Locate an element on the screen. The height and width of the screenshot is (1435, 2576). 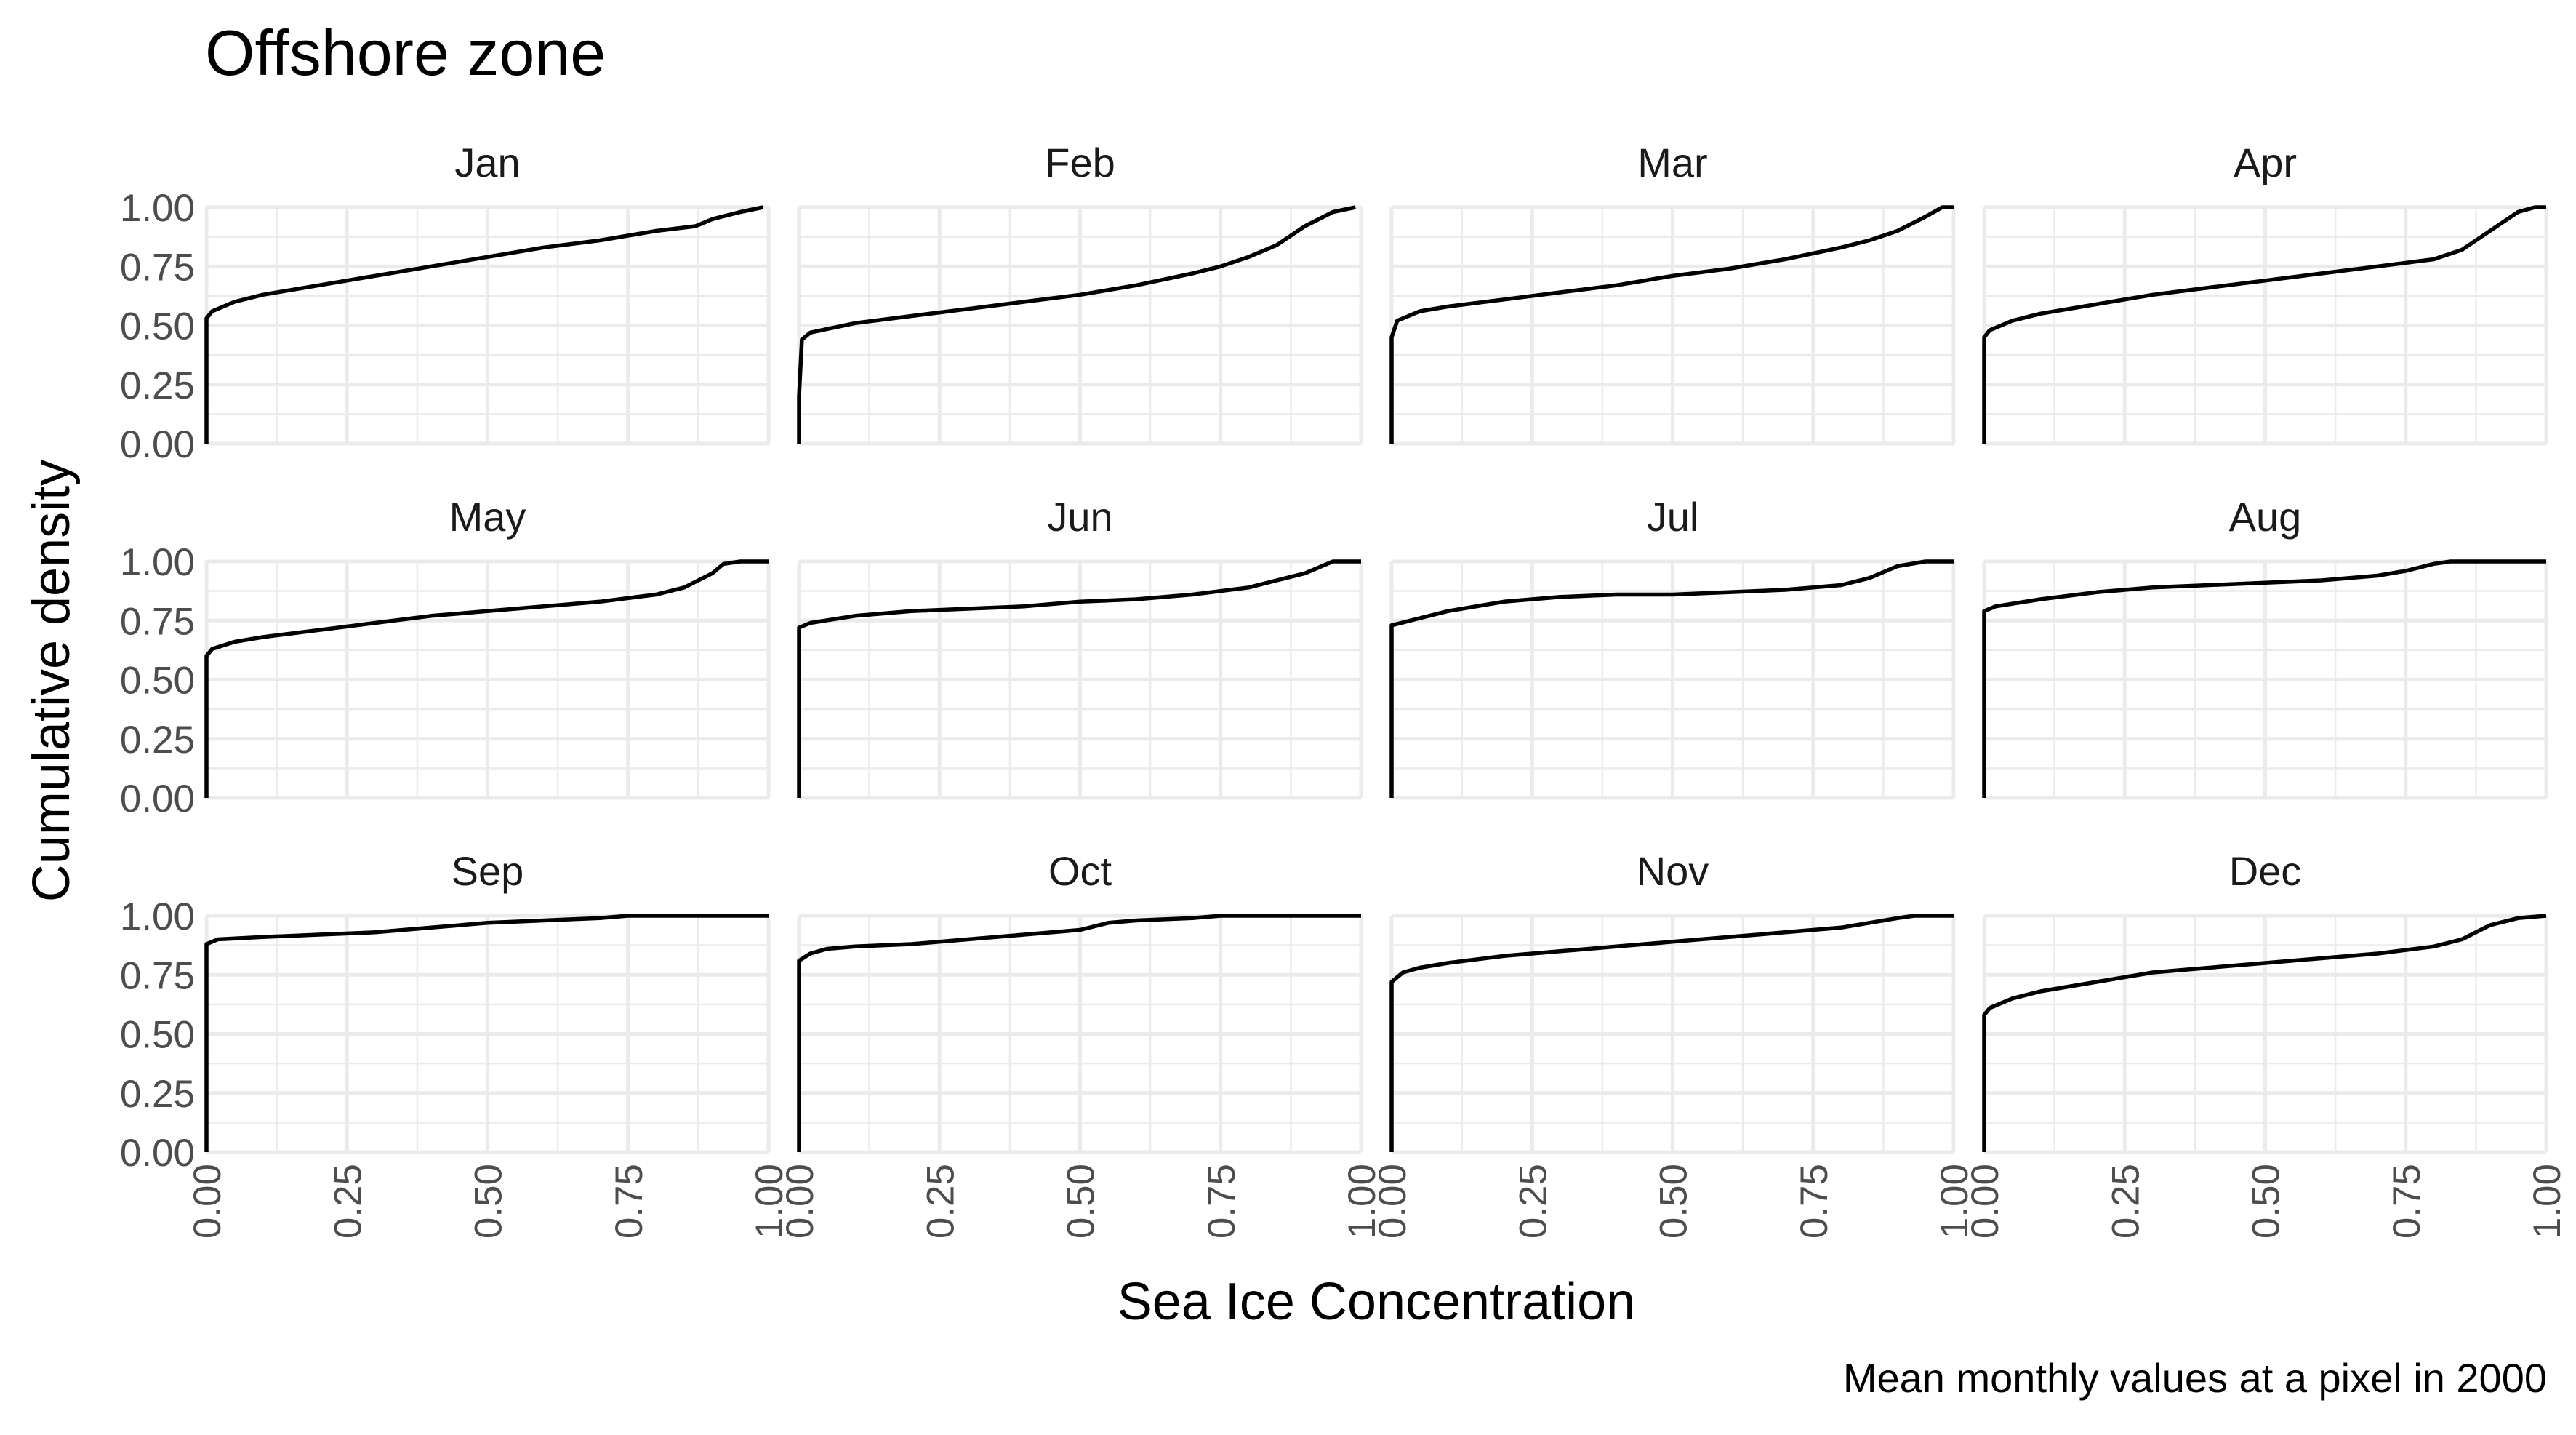
ecdf-line-oct is located at coordinates (1079, 1033).